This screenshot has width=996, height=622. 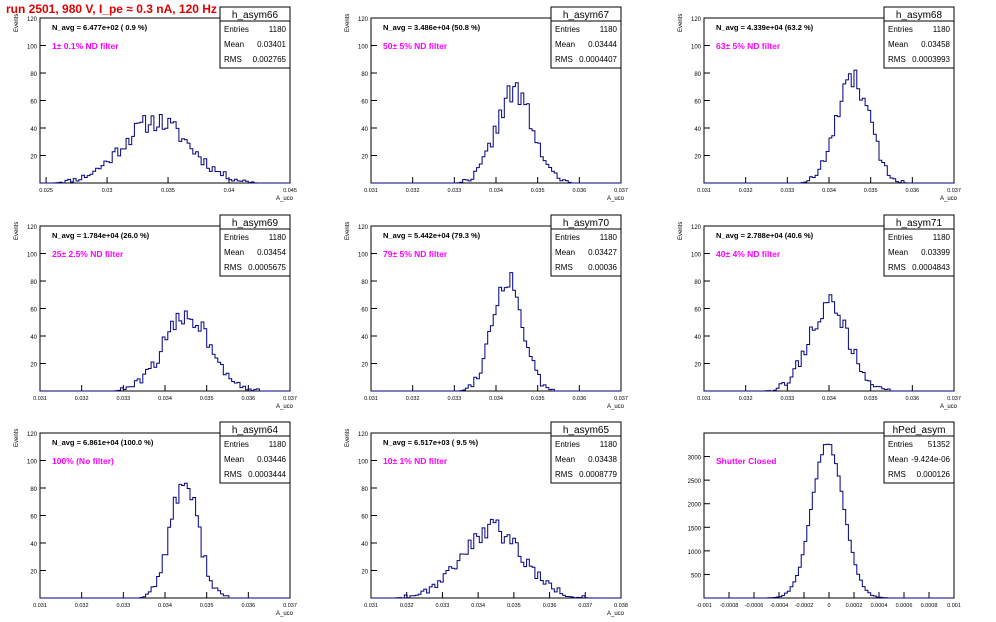 I want to click on filter-annotation: 63± 5% ND filter, so click(x=748, y=46).